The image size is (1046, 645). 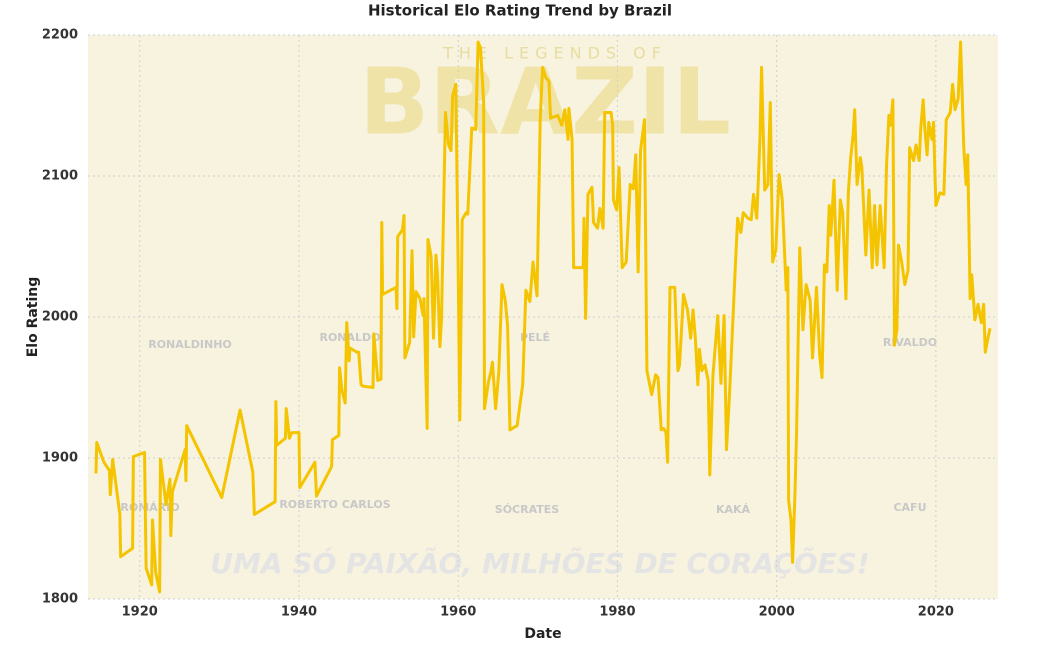 I want to click on x-tick-label: 2020, so click(x=936, y=612).